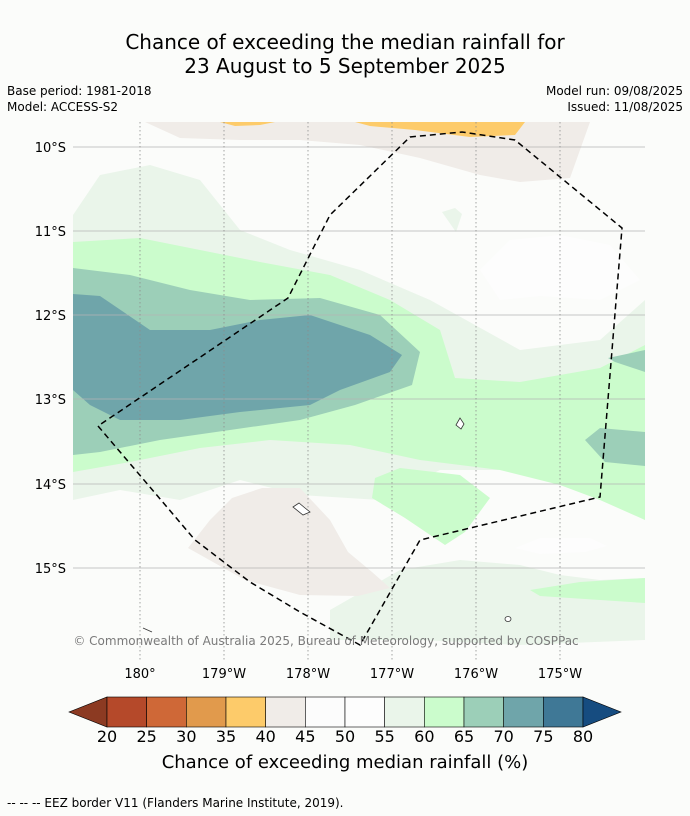 The width and height of the screenshot is (690, 816). Describe the element at coordinates (146, 736) in the screenshot. I see `colorbar-tick-label: 25` at that location.